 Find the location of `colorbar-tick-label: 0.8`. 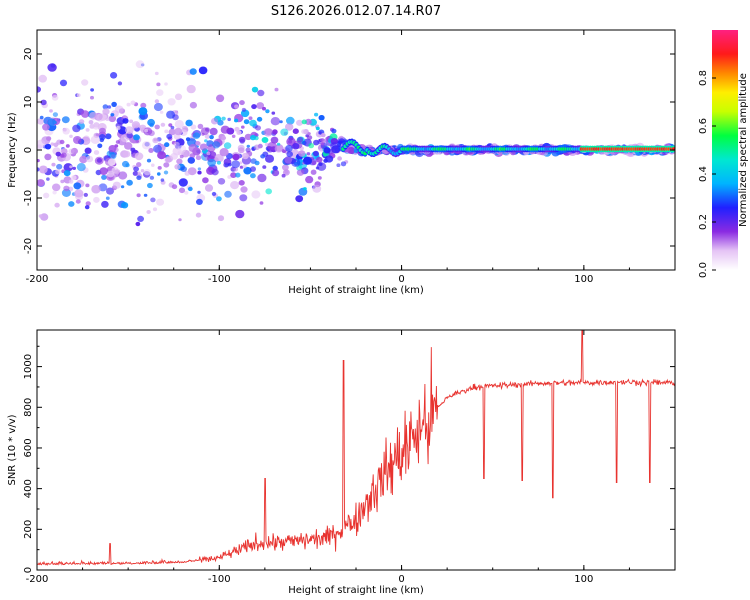

colorbar-tick-label: 0.8 is located at coordinates (703, 78).